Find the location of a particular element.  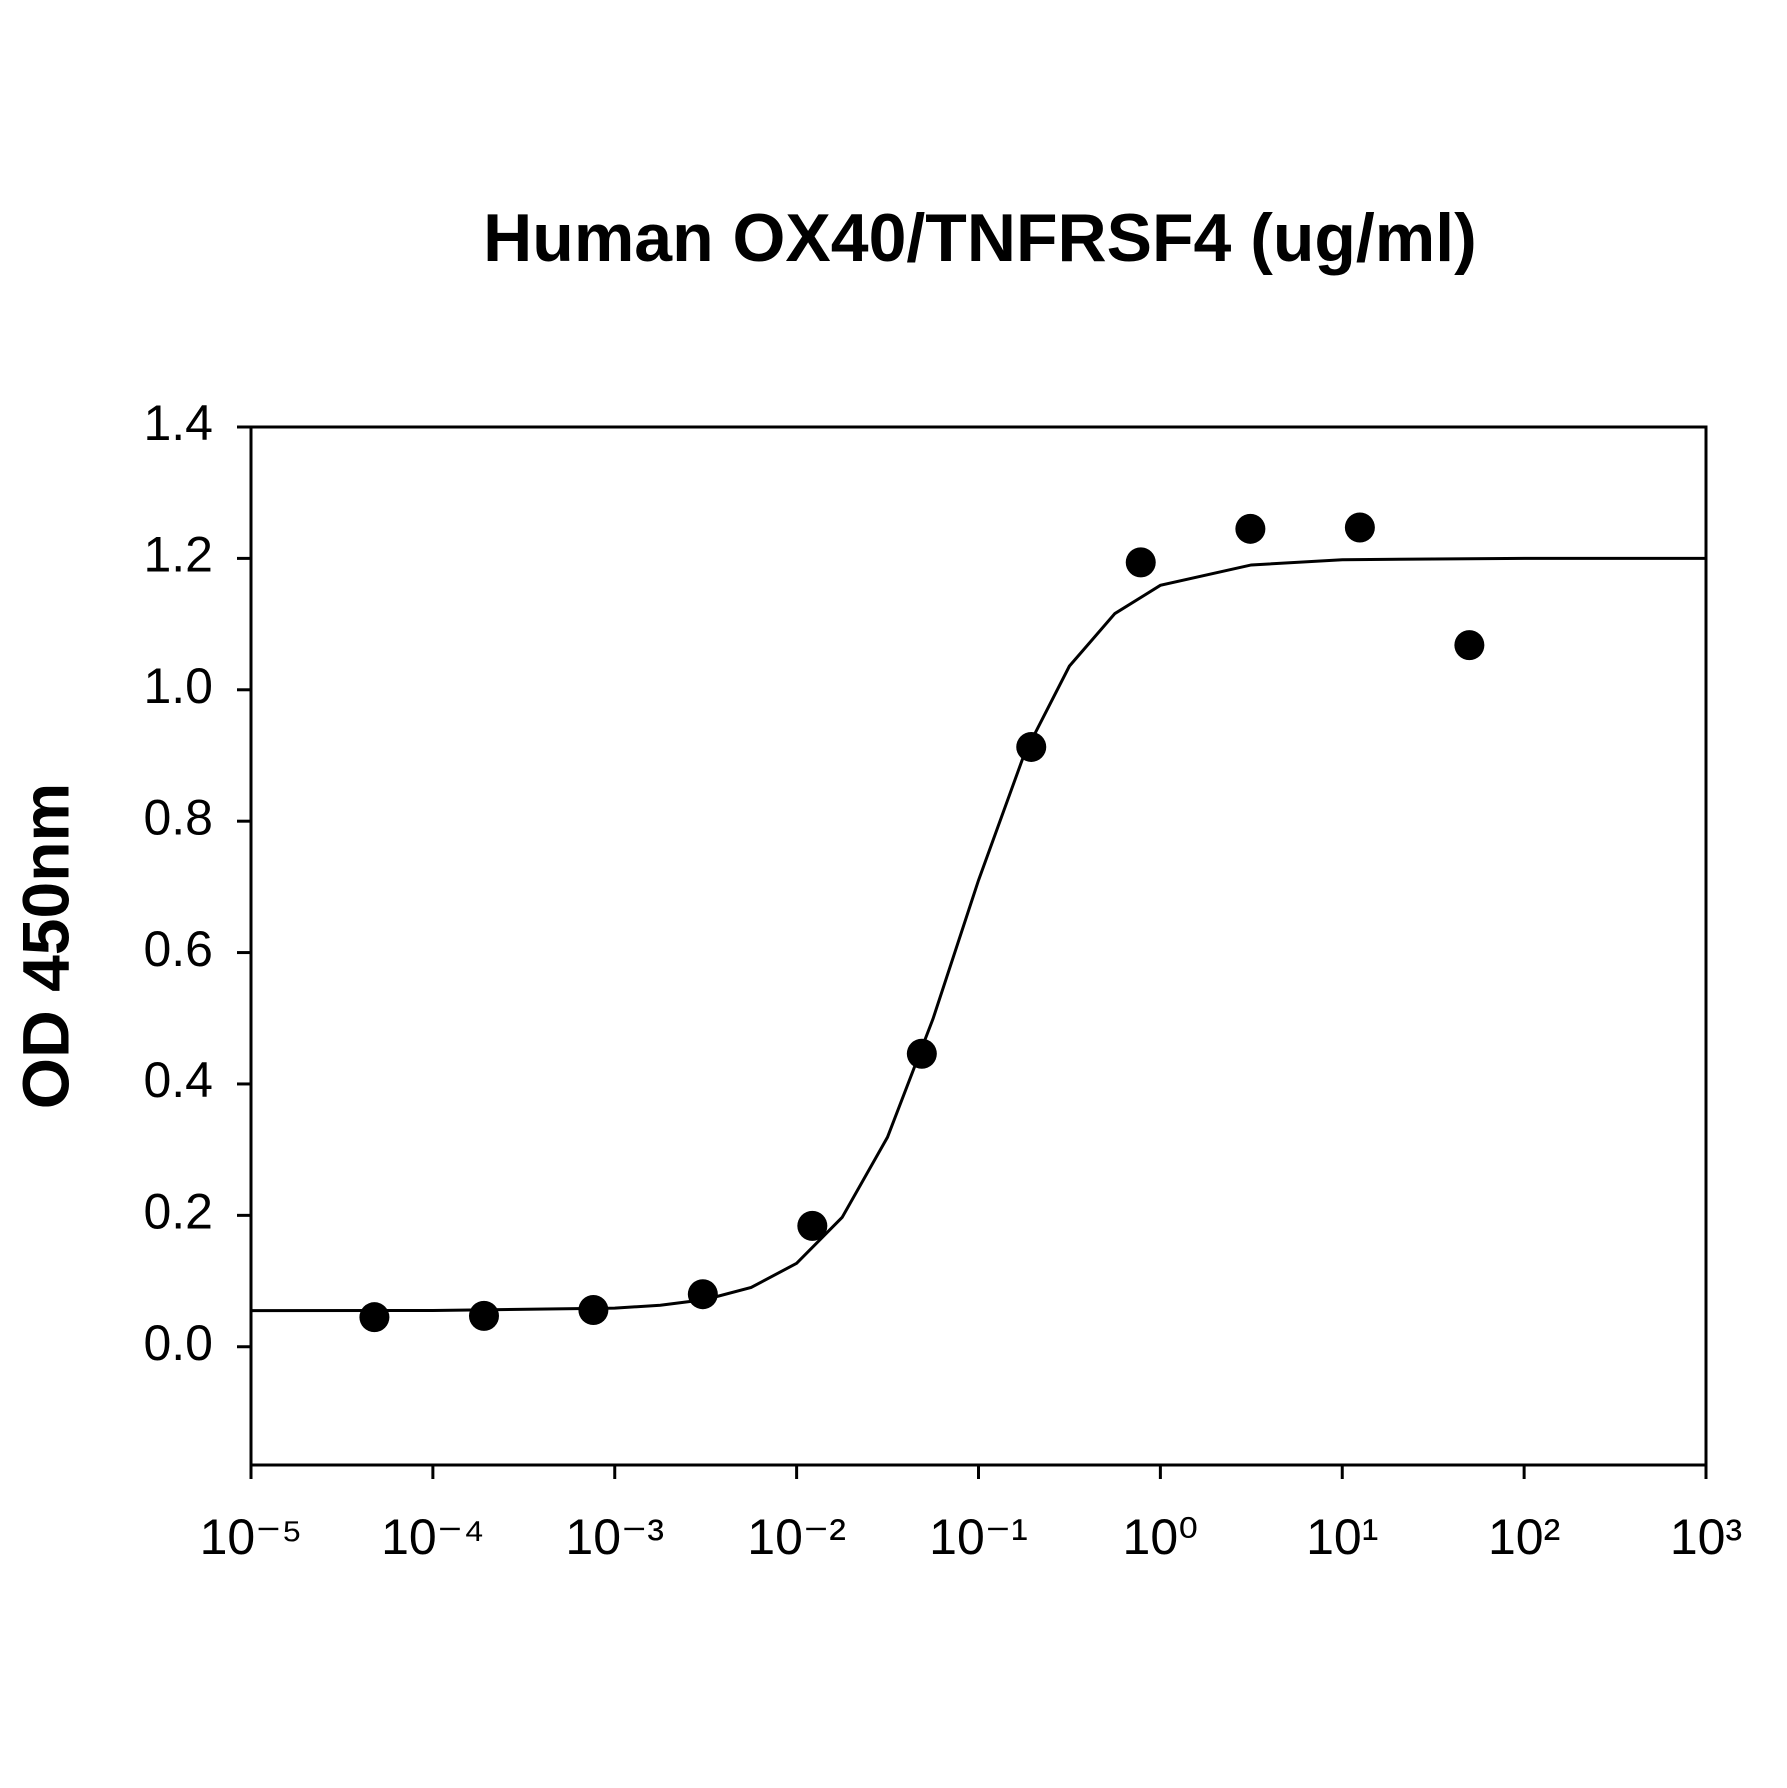

y-tick-label: 0.6 is located at coordinates (178, 949).